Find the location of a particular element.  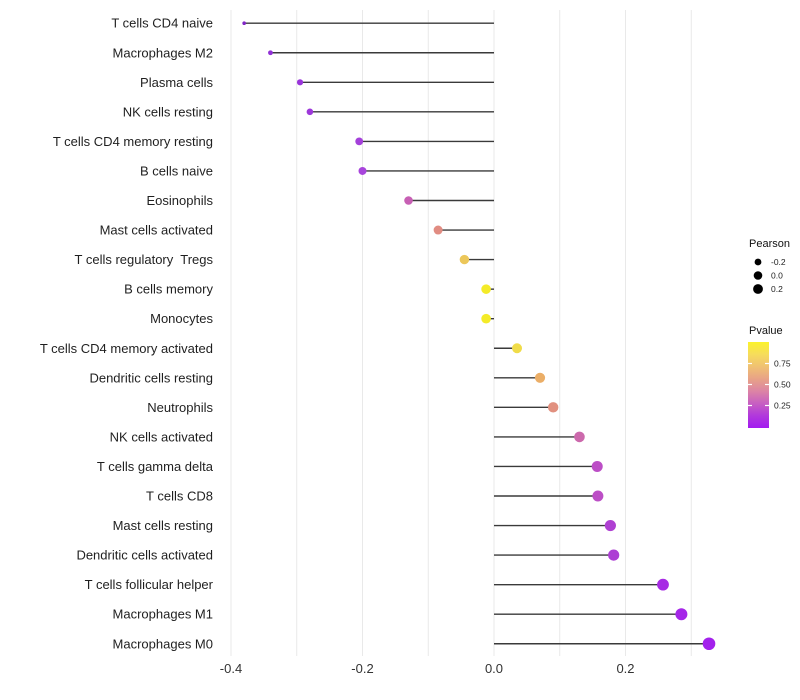

category-label: Macrophages M0 is located at coordinates (163, 643).